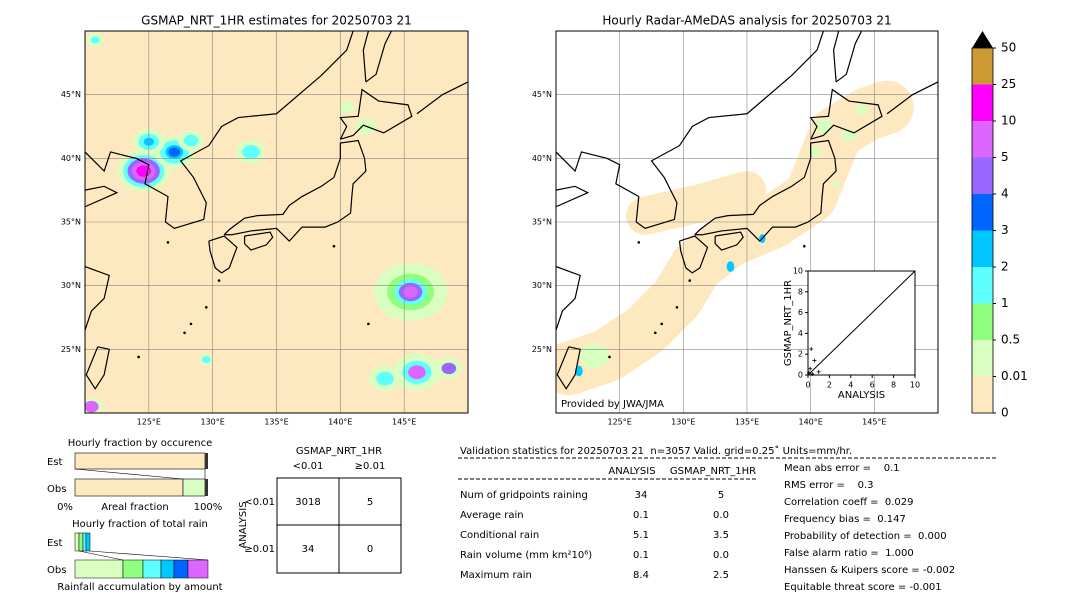 This screenshot has width=1080, height=612. I want to click on colorbar-label: 0.5, so click(1010, 340).